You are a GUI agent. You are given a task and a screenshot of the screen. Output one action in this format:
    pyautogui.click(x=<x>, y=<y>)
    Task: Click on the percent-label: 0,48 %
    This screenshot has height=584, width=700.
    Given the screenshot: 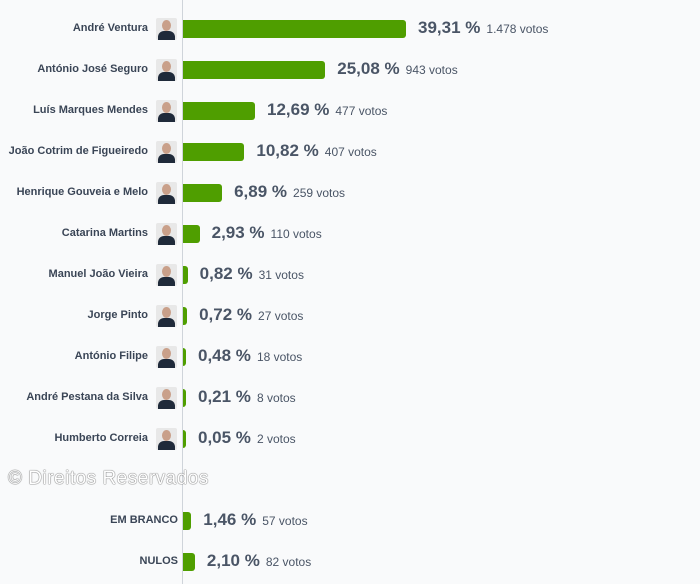 What is the action you would take?
    pyautogui.click(x=224, y=355)
    